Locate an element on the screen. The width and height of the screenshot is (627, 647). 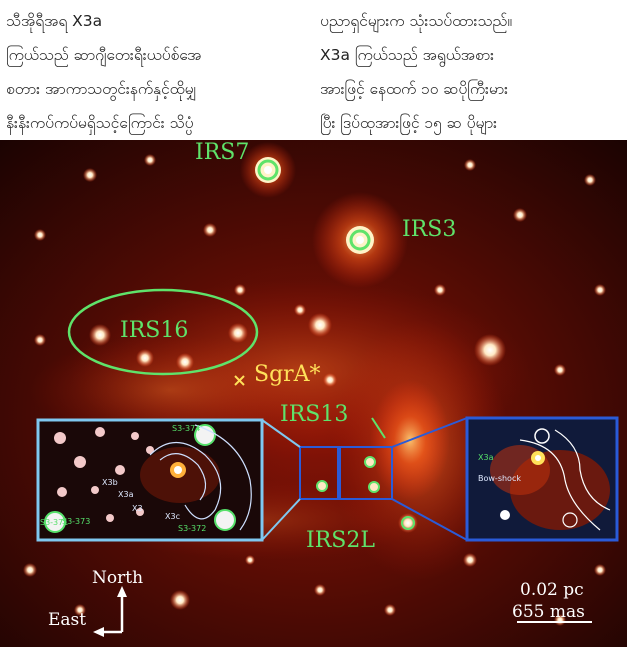
label-irs3: IRS3 is located at coordinates (429, 229).